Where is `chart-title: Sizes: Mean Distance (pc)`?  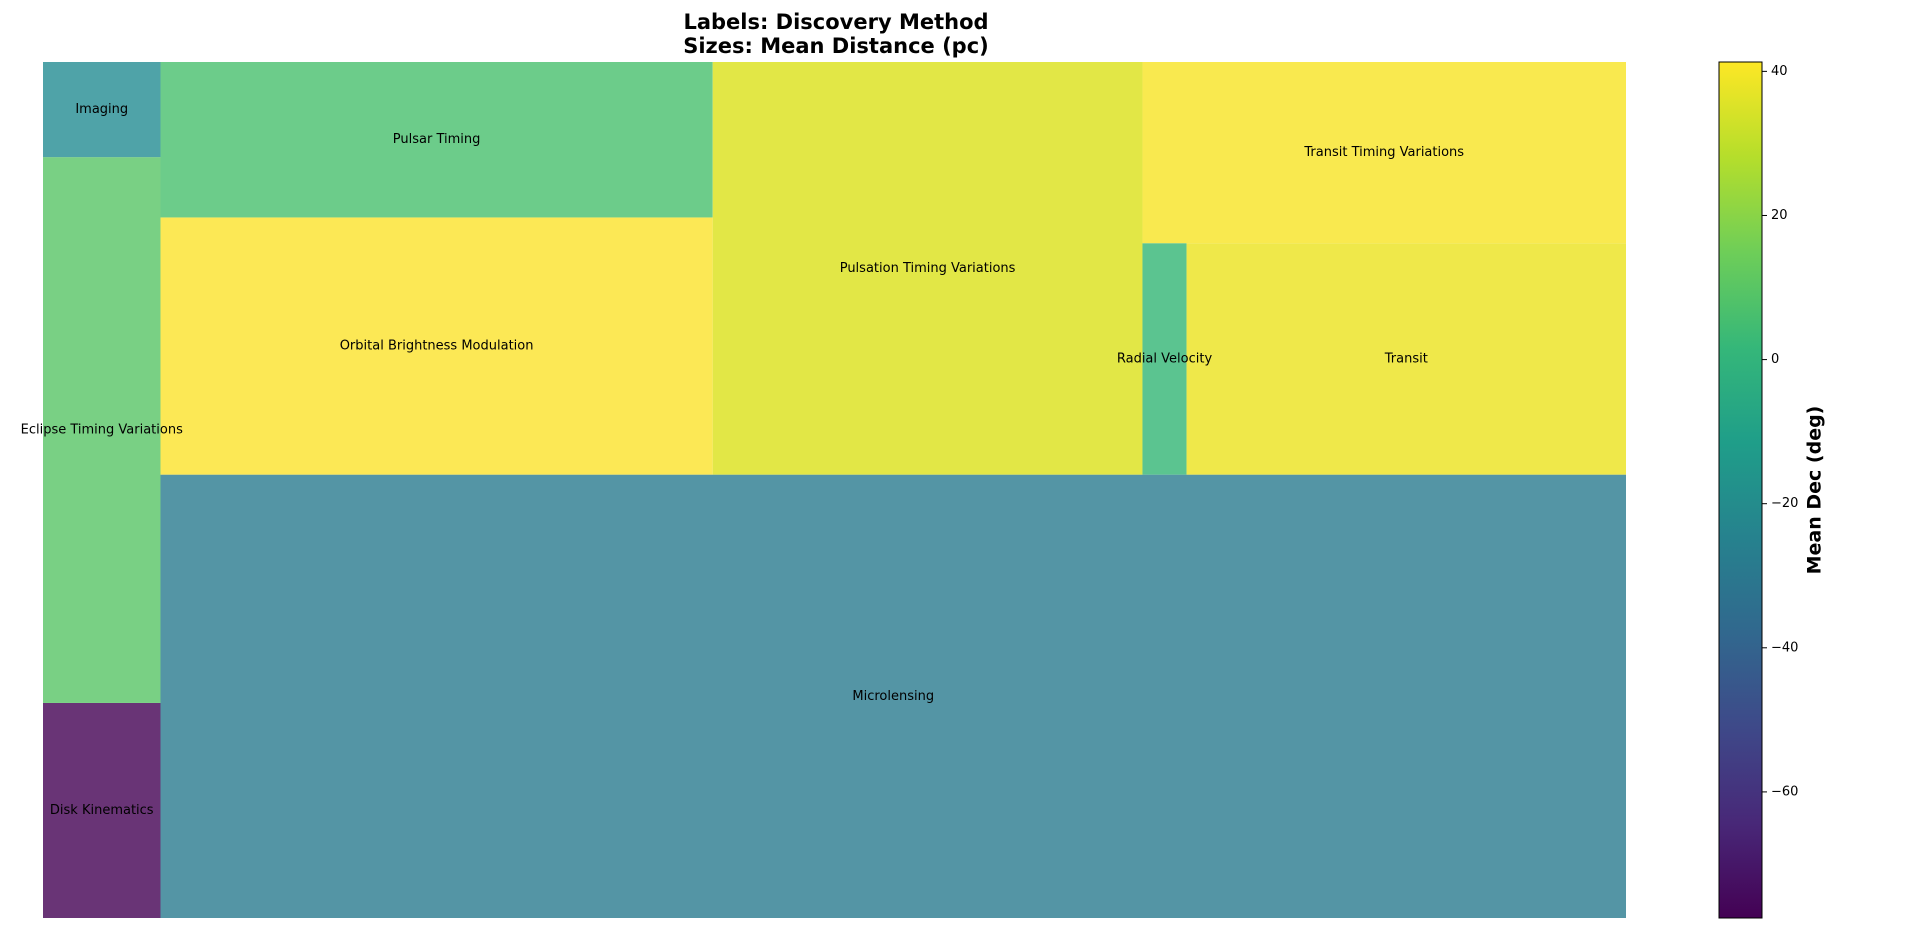
chart-title: Sizes: Mean Distance (pc) is located at coordinates (836, 46).